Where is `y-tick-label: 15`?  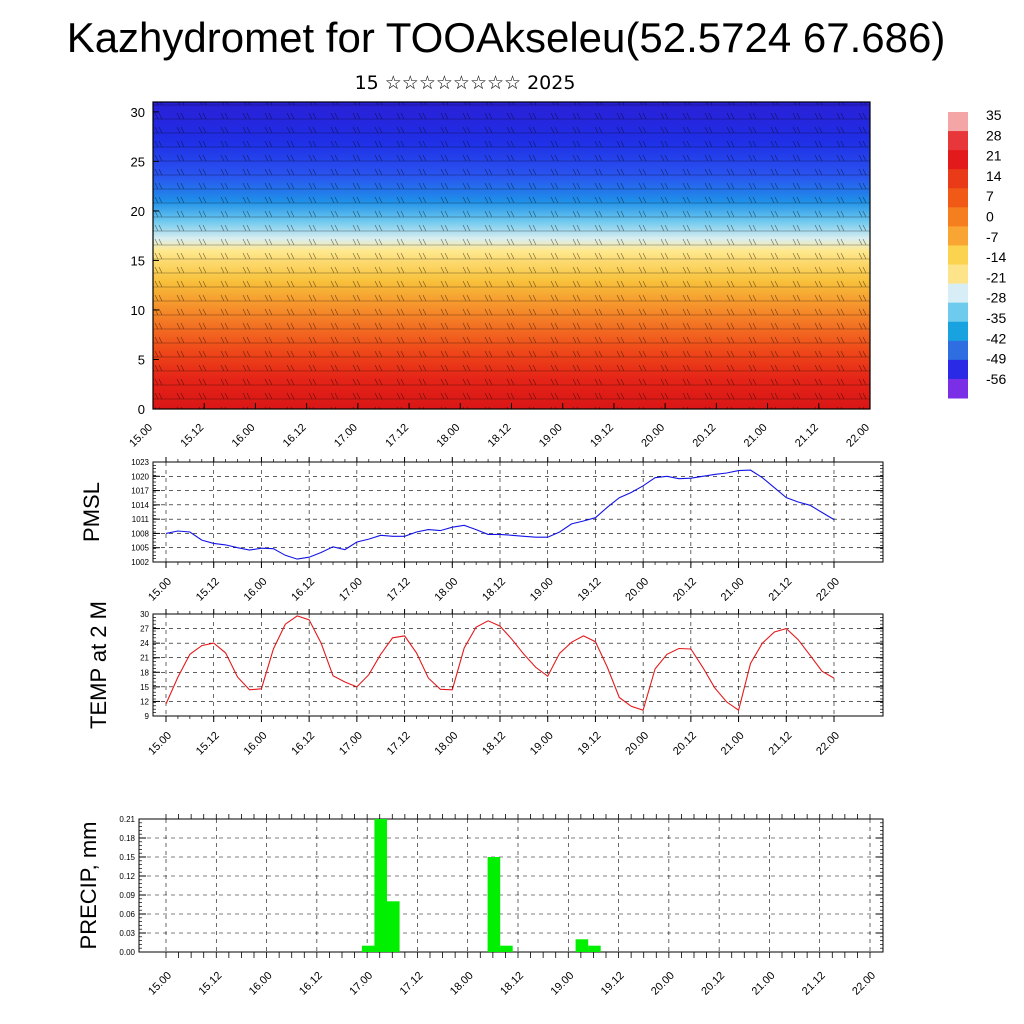 y-tick-label: 15 is located at coordinates (138, 260).